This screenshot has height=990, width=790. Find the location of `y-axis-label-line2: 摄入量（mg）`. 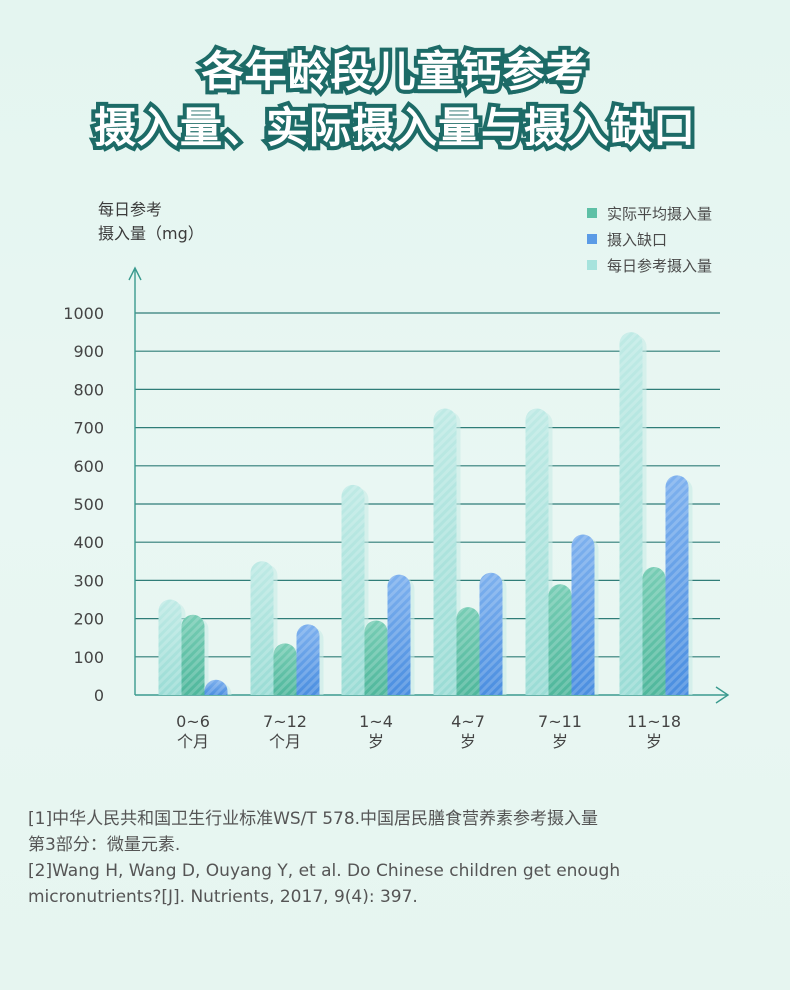

y-axis-label-line2: 摄入量（mg） is located at coordinates (151, 233).